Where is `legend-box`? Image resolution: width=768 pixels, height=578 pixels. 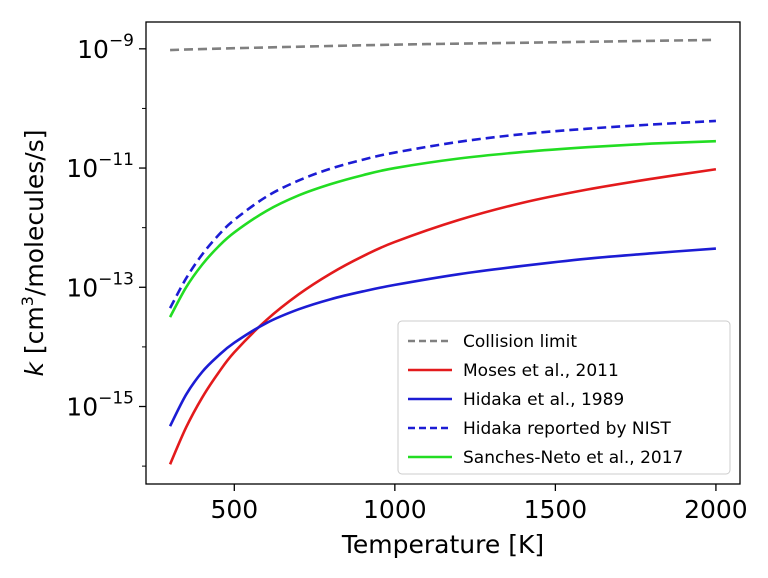
legend-box is located at coordinates (564, 397).